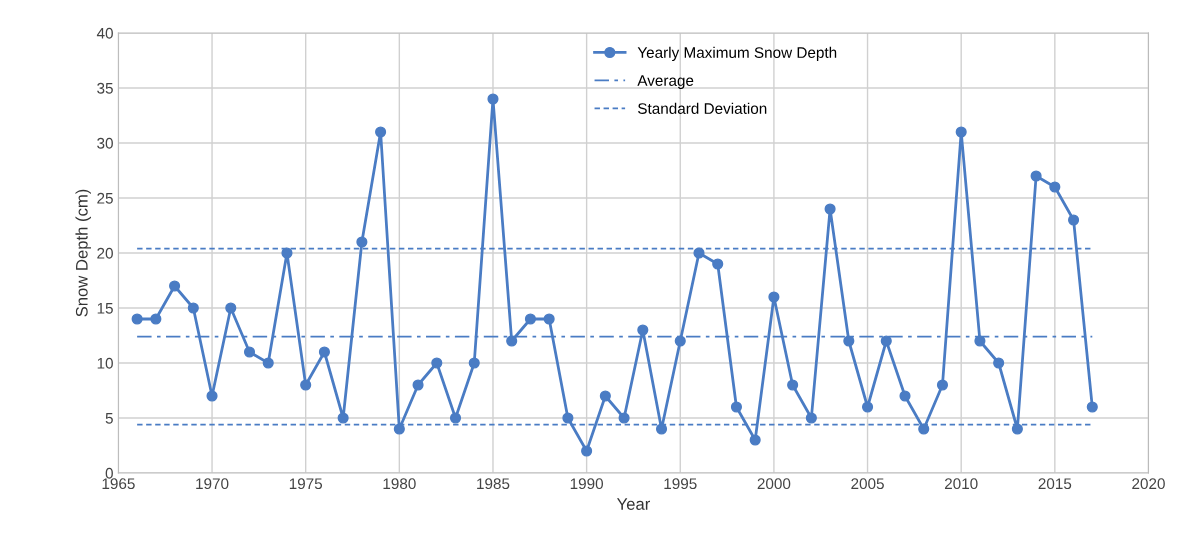 The width and height of the screenshot is (1184, 550). Describe the element at coordinates (493, 484) in the screenshot. I see `x-tick-label: 1985` at that location.